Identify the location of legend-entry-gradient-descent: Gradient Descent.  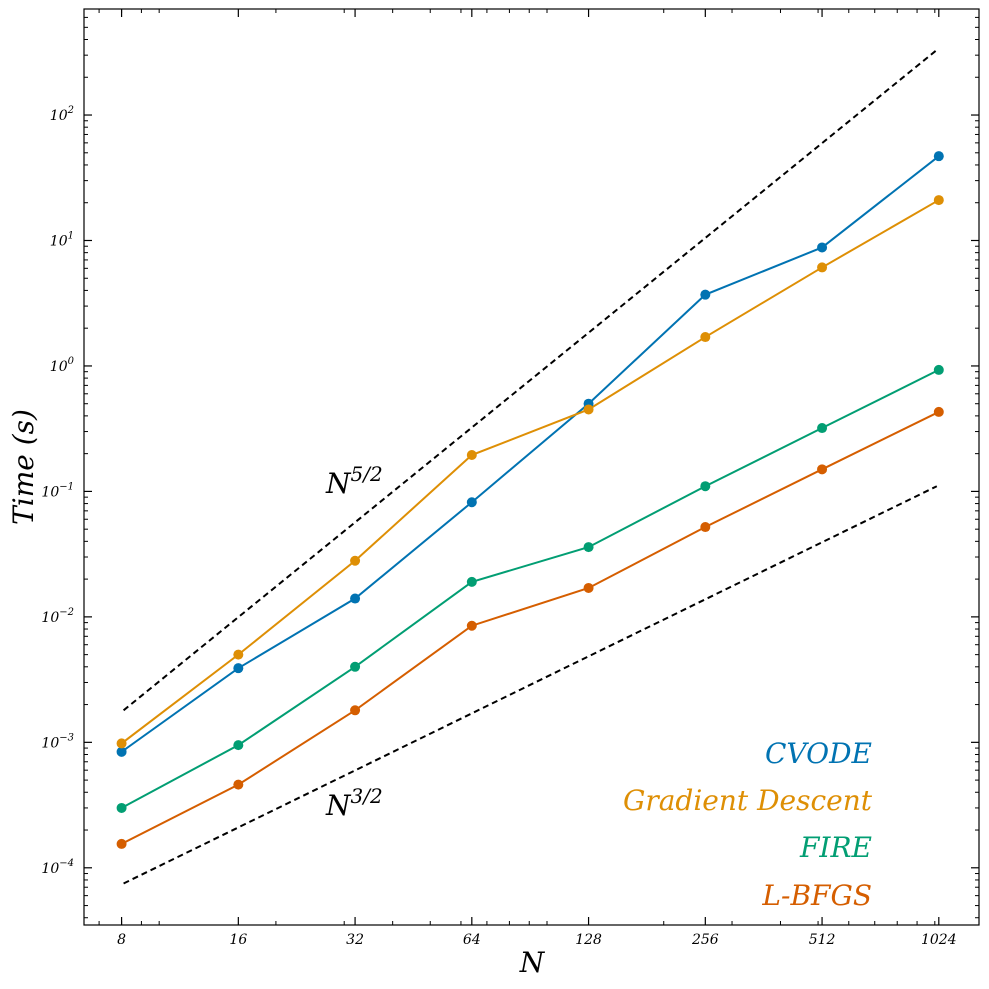
(748, 800).